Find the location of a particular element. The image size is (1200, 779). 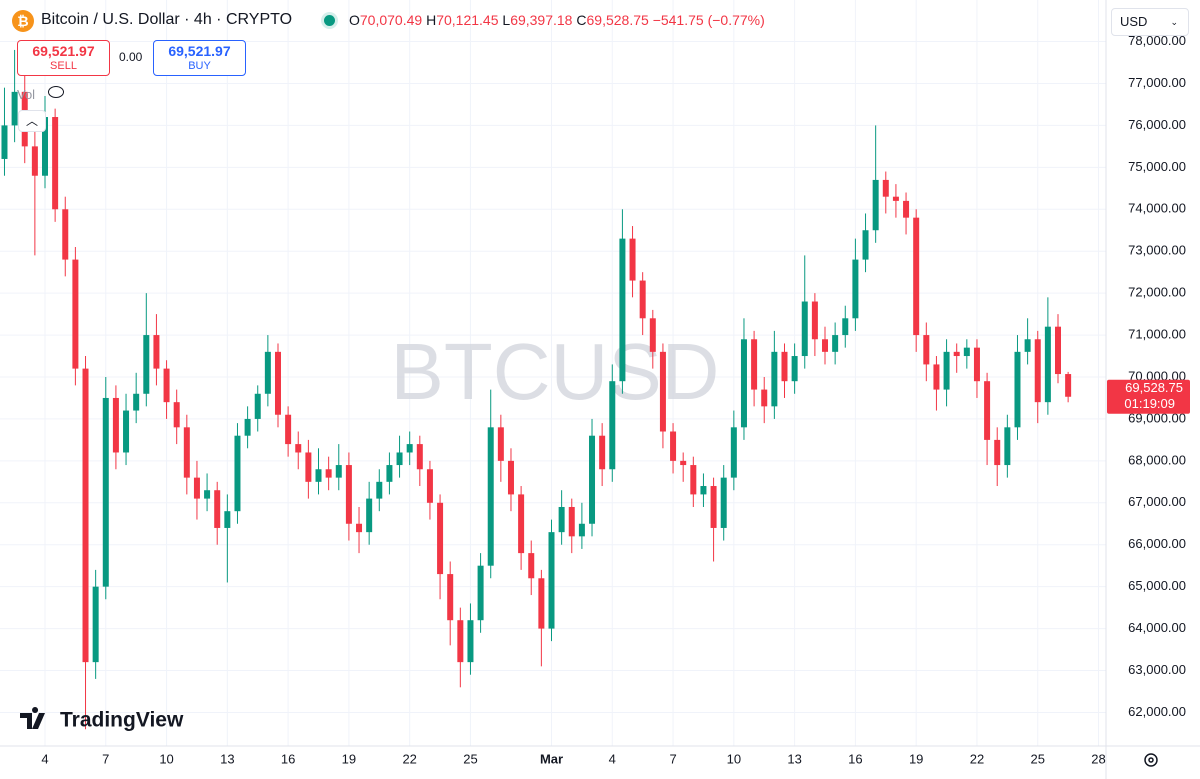

y-tick-label: 76,000.00 is located at coordinates (1157, 124).